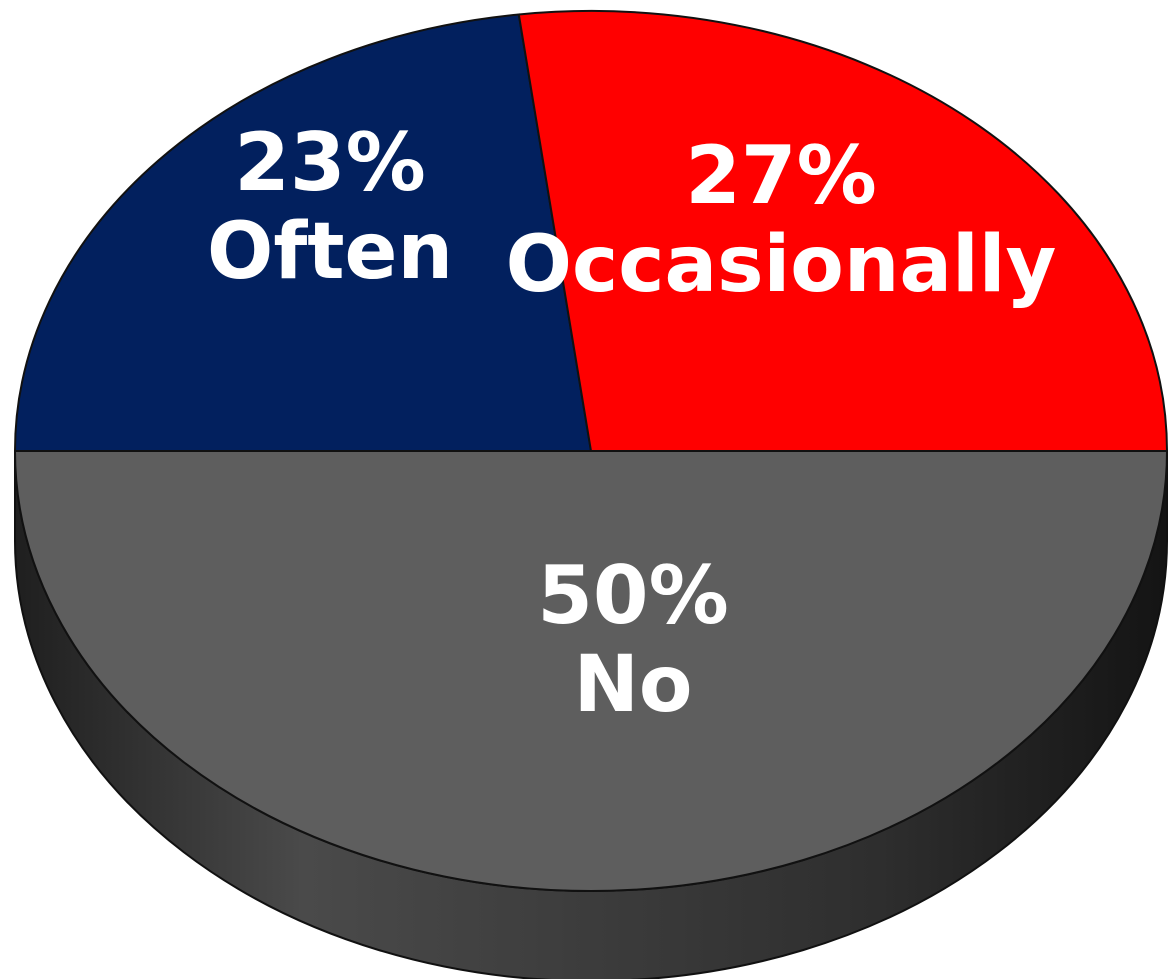  I want to click on slice-category-label: No, so click(633, 685).